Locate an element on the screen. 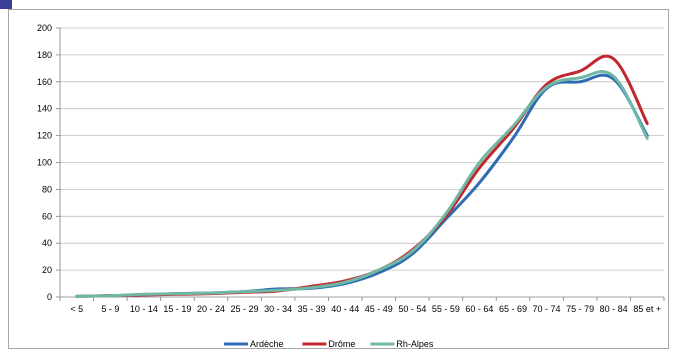  x-tick-label: 15 - 19 is located at coordinates (177, 309).